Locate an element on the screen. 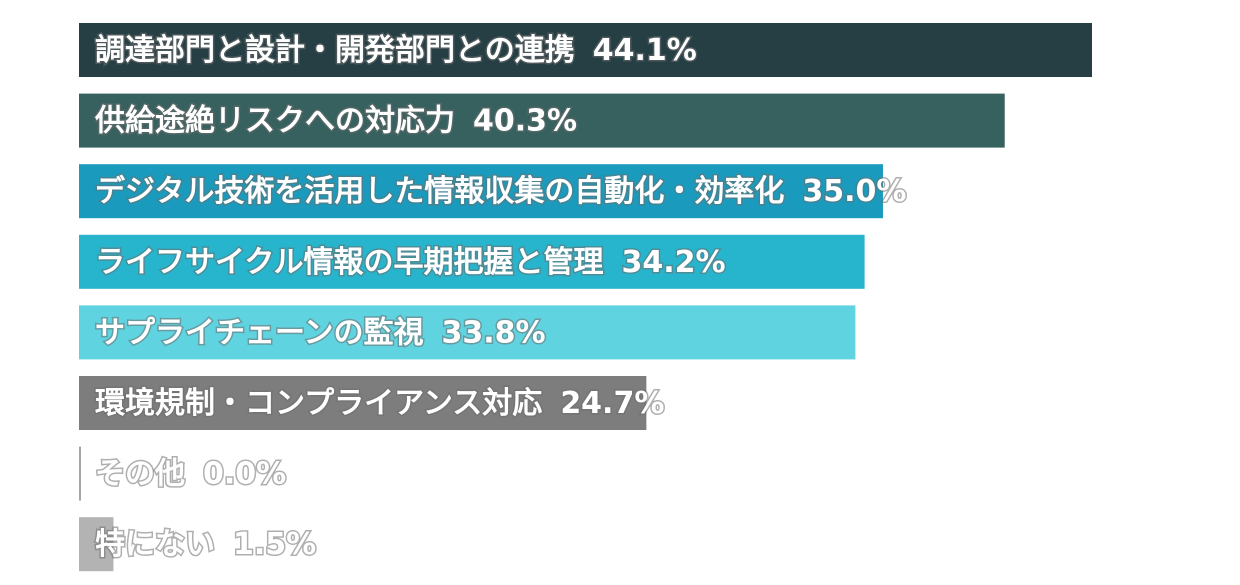 Image resolution: width=1240 pixels, height=585 pixels. value-label: 40.3% is located at coordinates (525, 120).